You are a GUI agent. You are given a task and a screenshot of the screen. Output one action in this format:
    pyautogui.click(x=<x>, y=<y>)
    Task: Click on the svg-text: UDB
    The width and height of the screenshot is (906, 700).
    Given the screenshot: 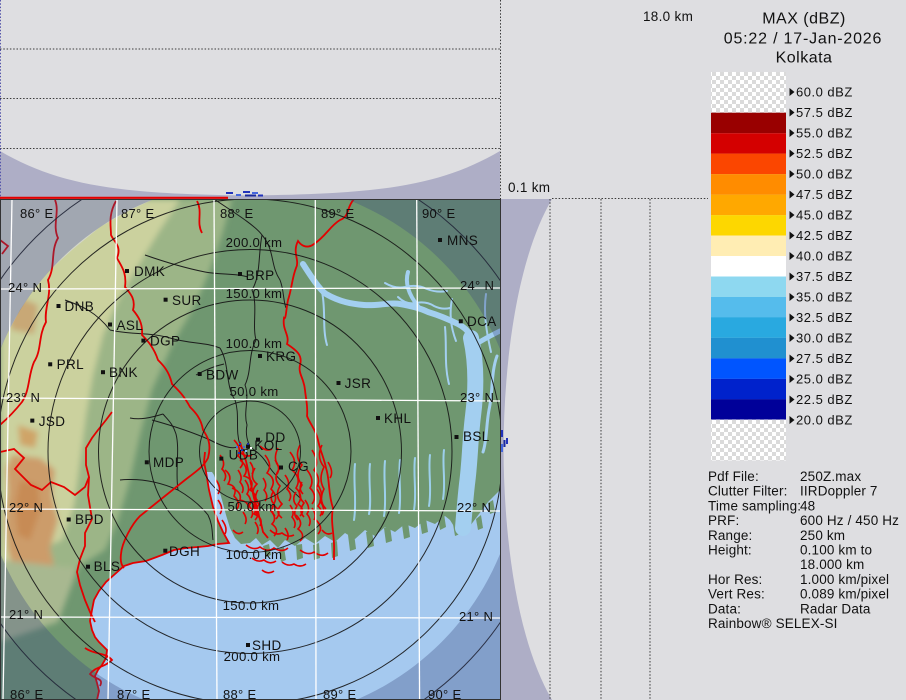 What is the action you would take?
    pyautogui.click(x=244, y=455)
    